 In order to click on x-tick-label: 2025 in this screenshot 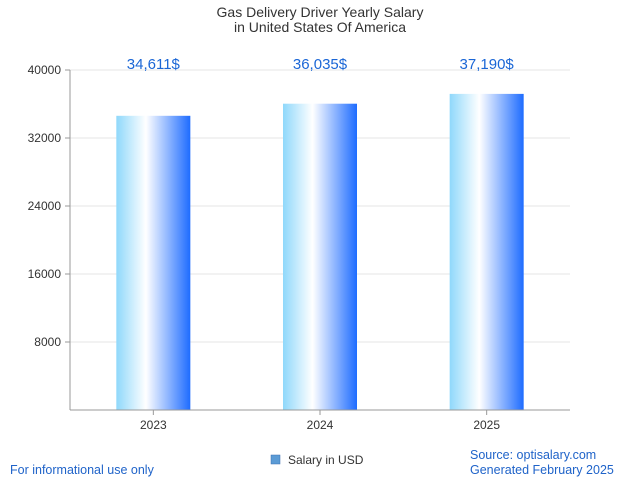, I will do `click(486, 425)`.